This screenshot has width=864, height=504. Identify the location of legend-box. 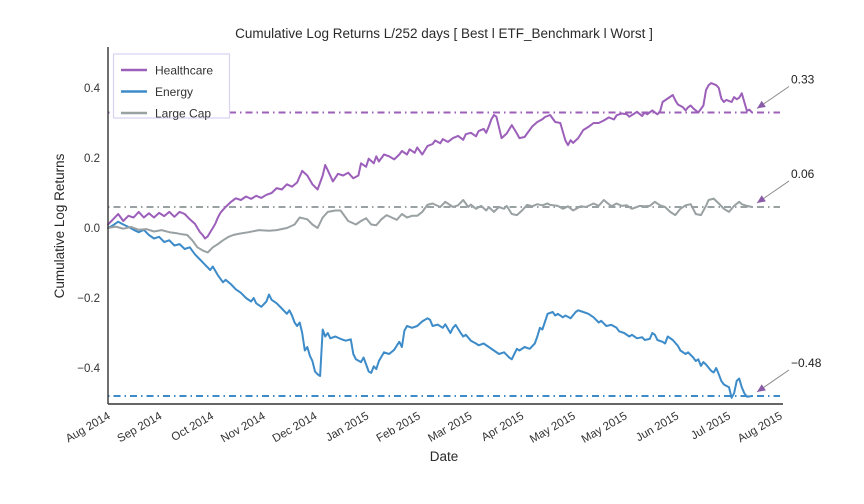
(171, 86).